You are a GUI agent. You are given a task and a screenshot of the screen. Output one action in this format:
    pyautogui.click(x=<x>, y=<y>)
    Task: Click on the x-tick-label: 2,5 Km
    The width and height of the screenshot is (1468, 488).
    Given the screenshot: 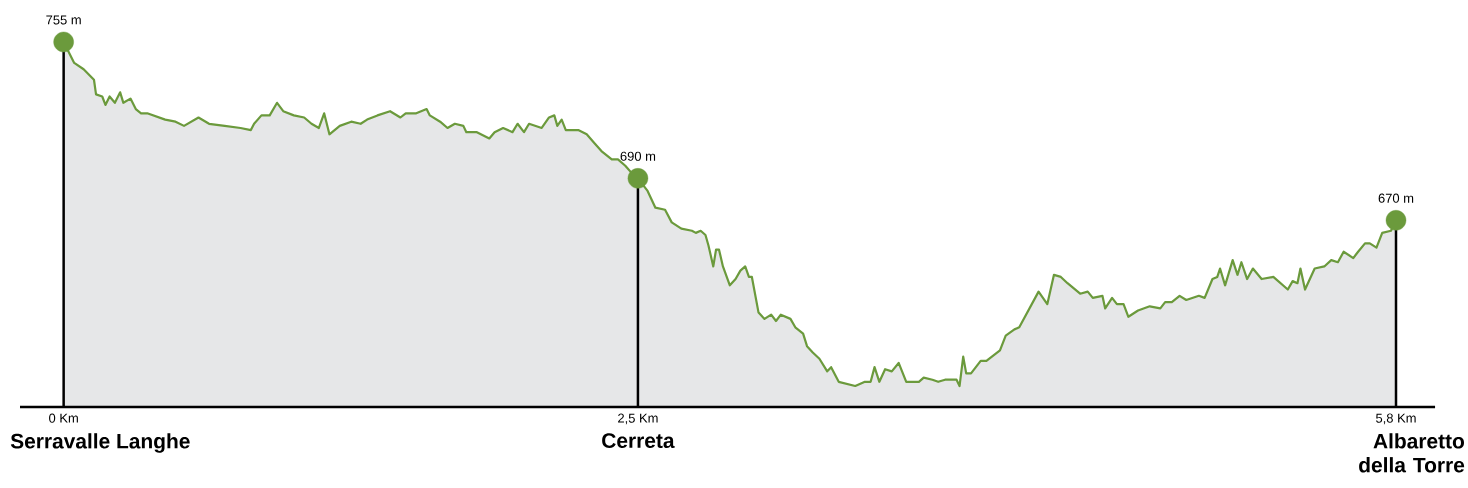 What is the action you would take?
    pyautogui.click(x=638, y=419)
    